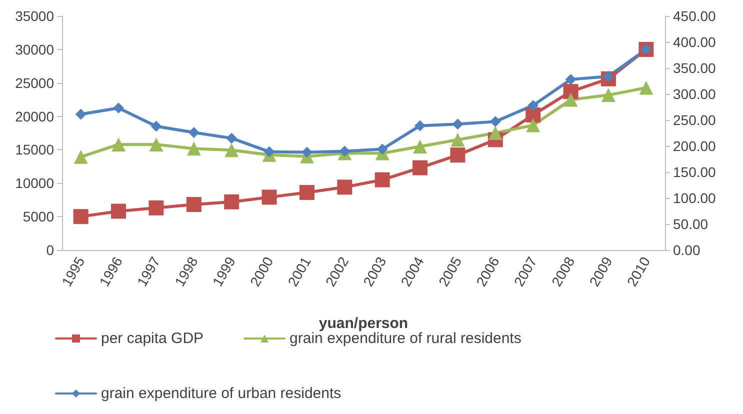 This screenshot has height=414, width=743. Describe the element at coordinates (694, 16) in the screenshot. I see `y2-tick-label: 450.00` at that location.